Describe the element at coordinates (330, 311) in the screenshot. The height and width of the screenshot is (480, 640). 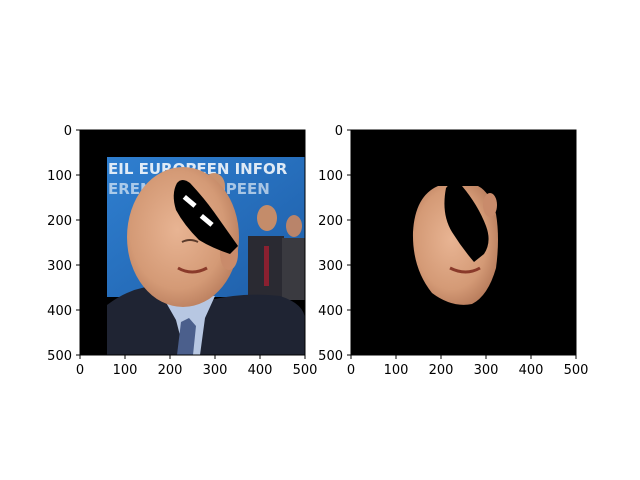
I see `right-y-tick-label: 400` at that location.